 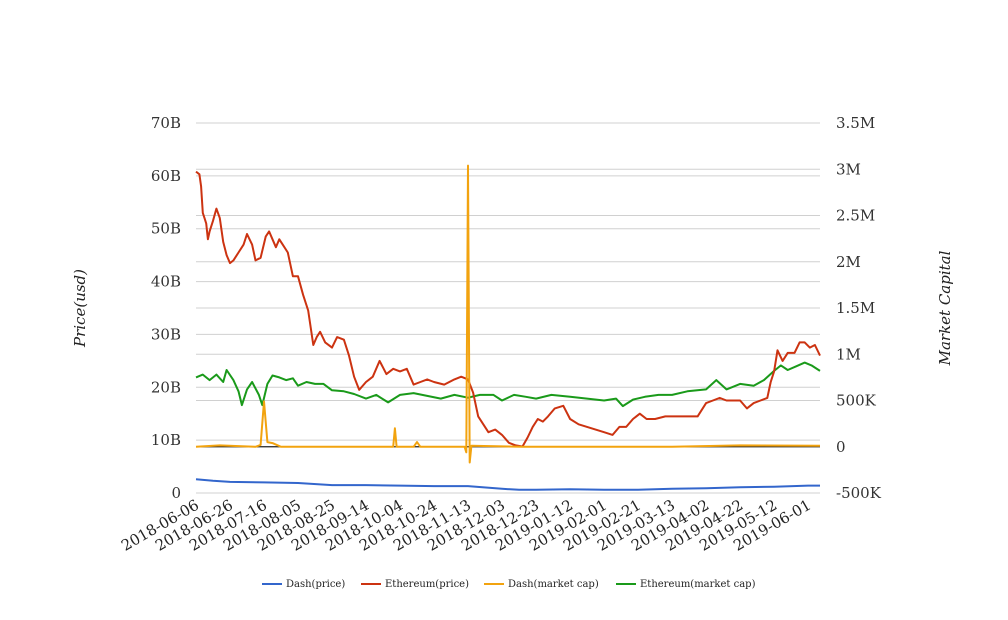 I want to click on right-tick-label: 0, so click(x=841, y=447).